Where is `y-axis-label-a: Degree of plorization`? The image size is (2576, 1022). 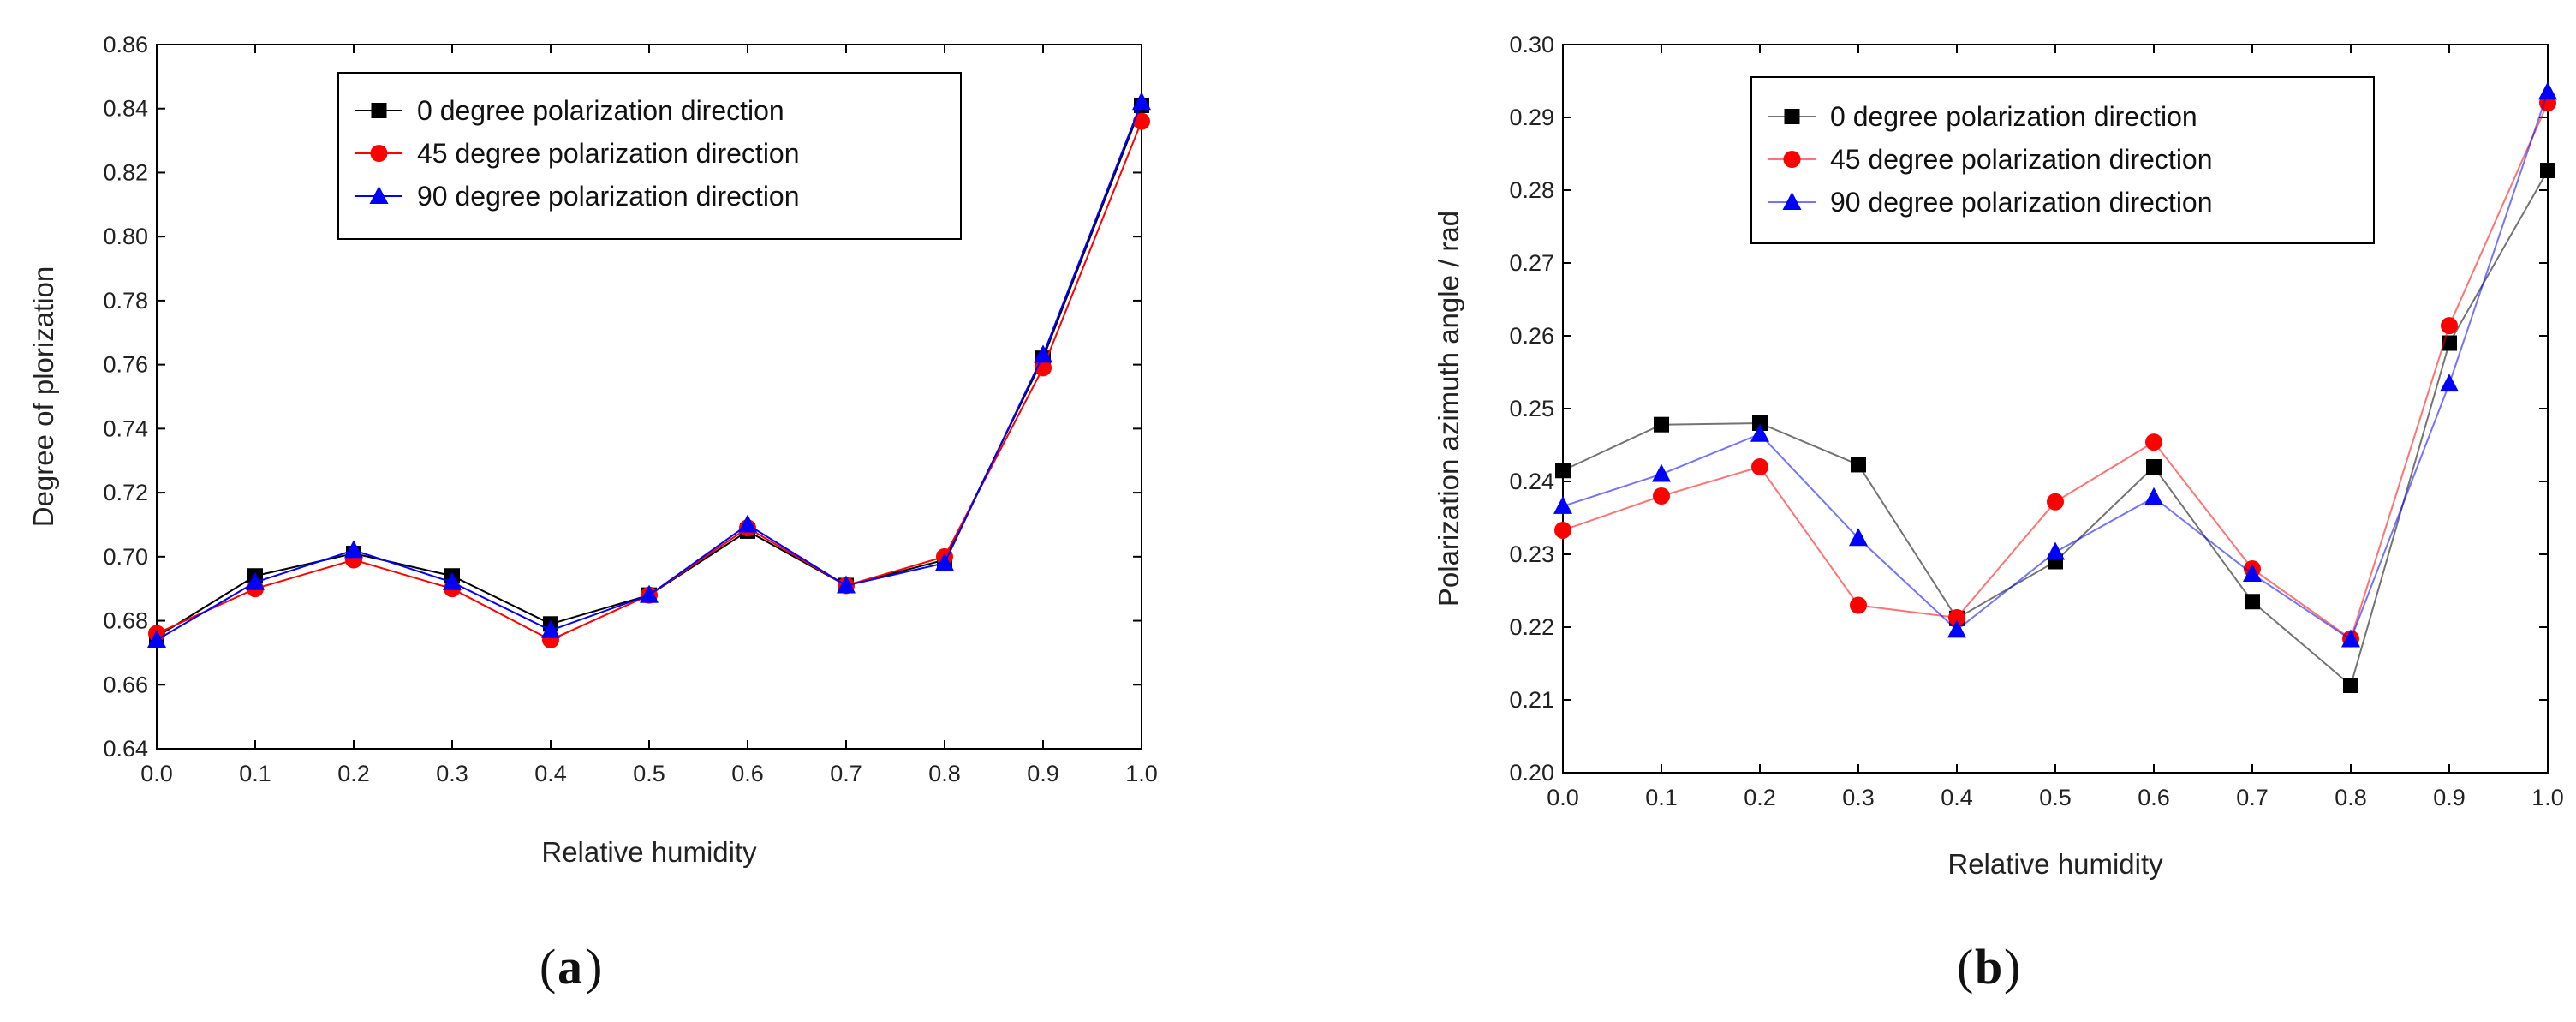 y-axis-label-a: Degree of plorization is located at coordinates (43, 397).